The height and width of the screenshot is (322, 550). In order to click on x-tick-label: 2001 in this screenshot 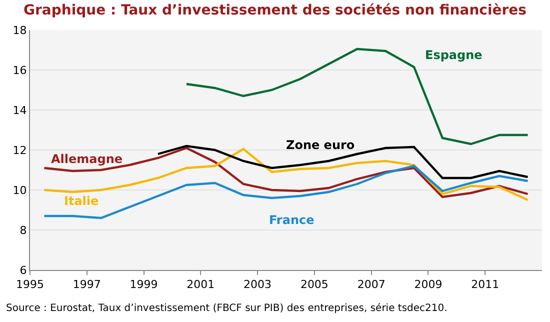, I will do `click(200, 285)`.